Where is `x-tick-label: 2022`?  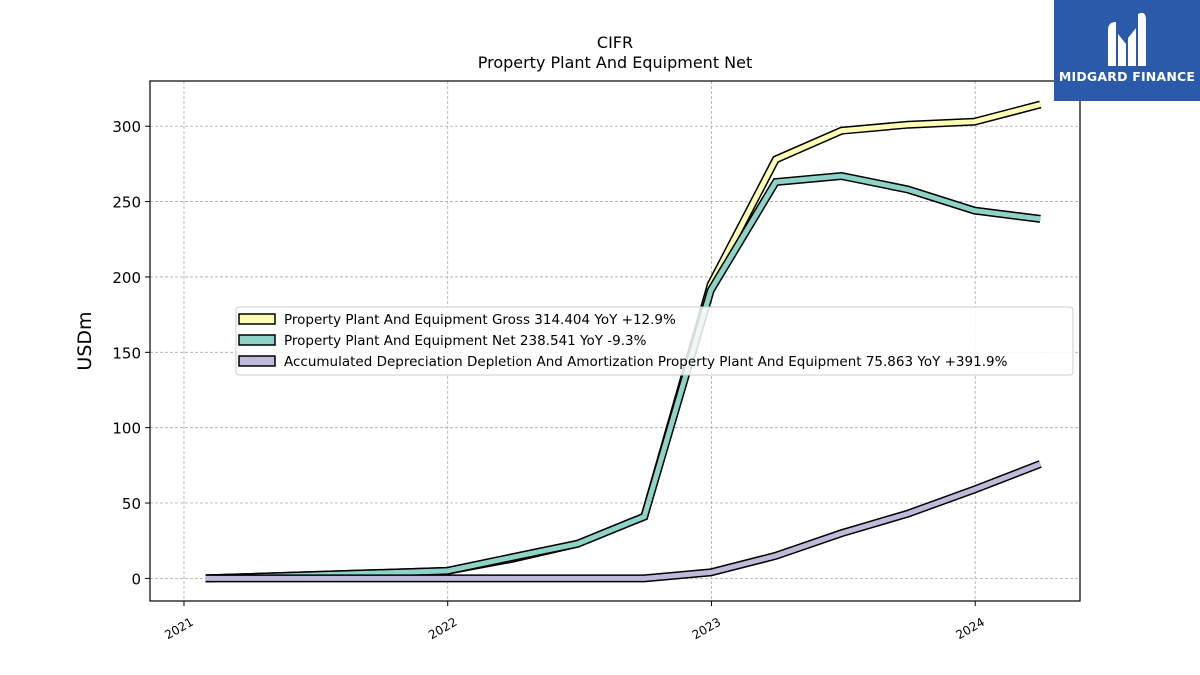 x-tick-label: 2022 is located at coordinates (442, 628).